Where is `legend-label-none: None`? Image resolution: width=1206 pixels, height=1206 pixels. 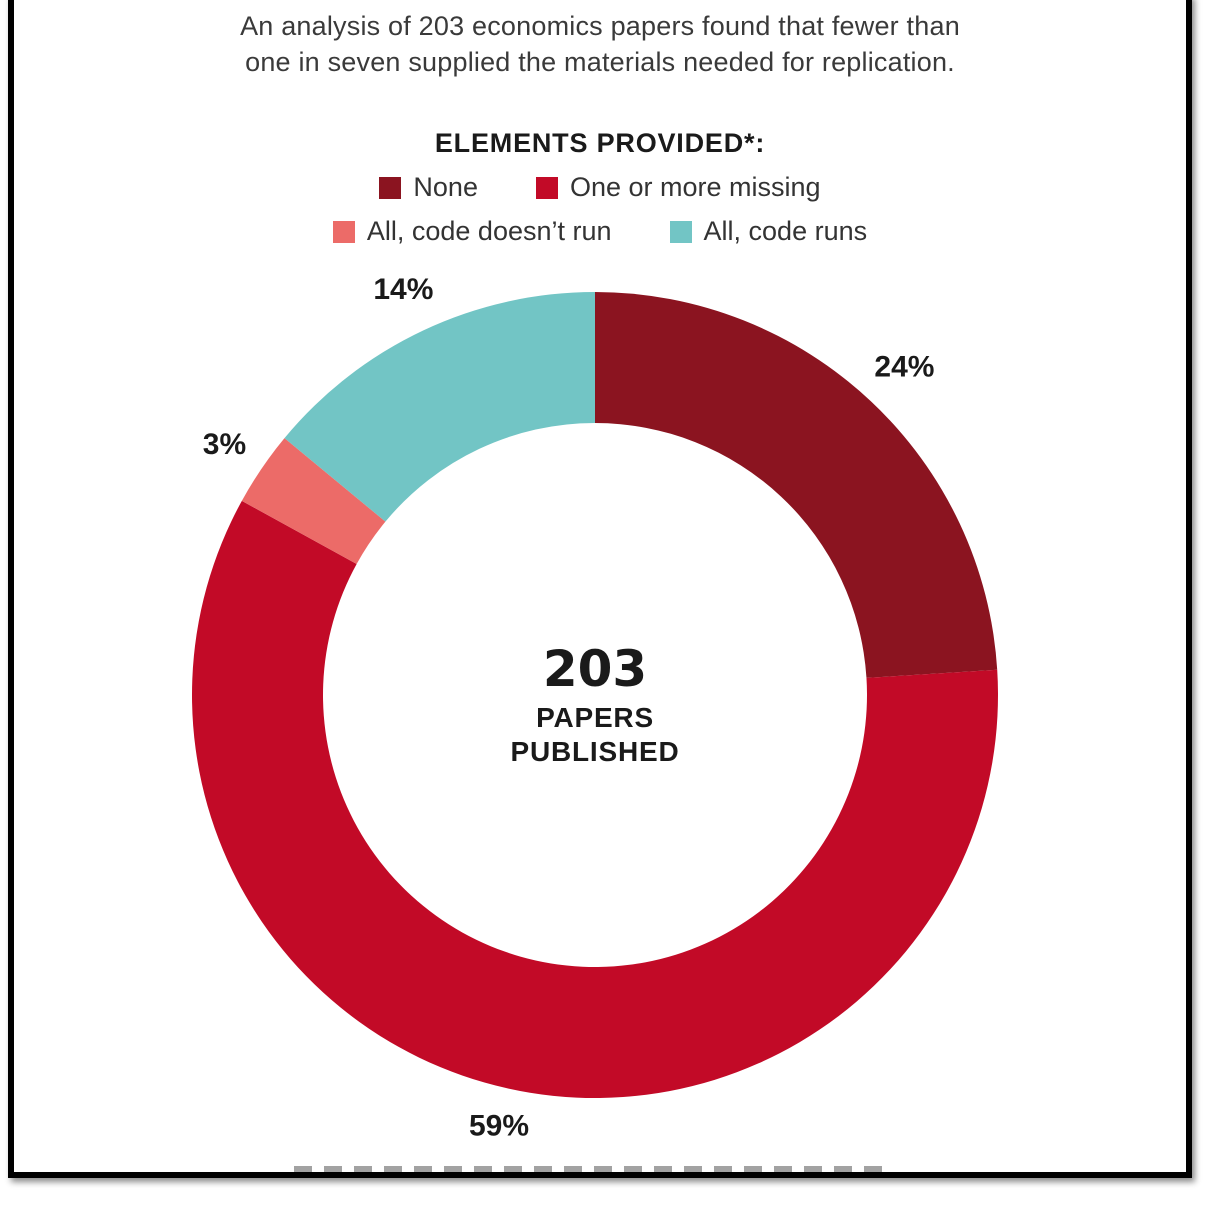
legend-label-none: None is located at coordinates (445, 187).